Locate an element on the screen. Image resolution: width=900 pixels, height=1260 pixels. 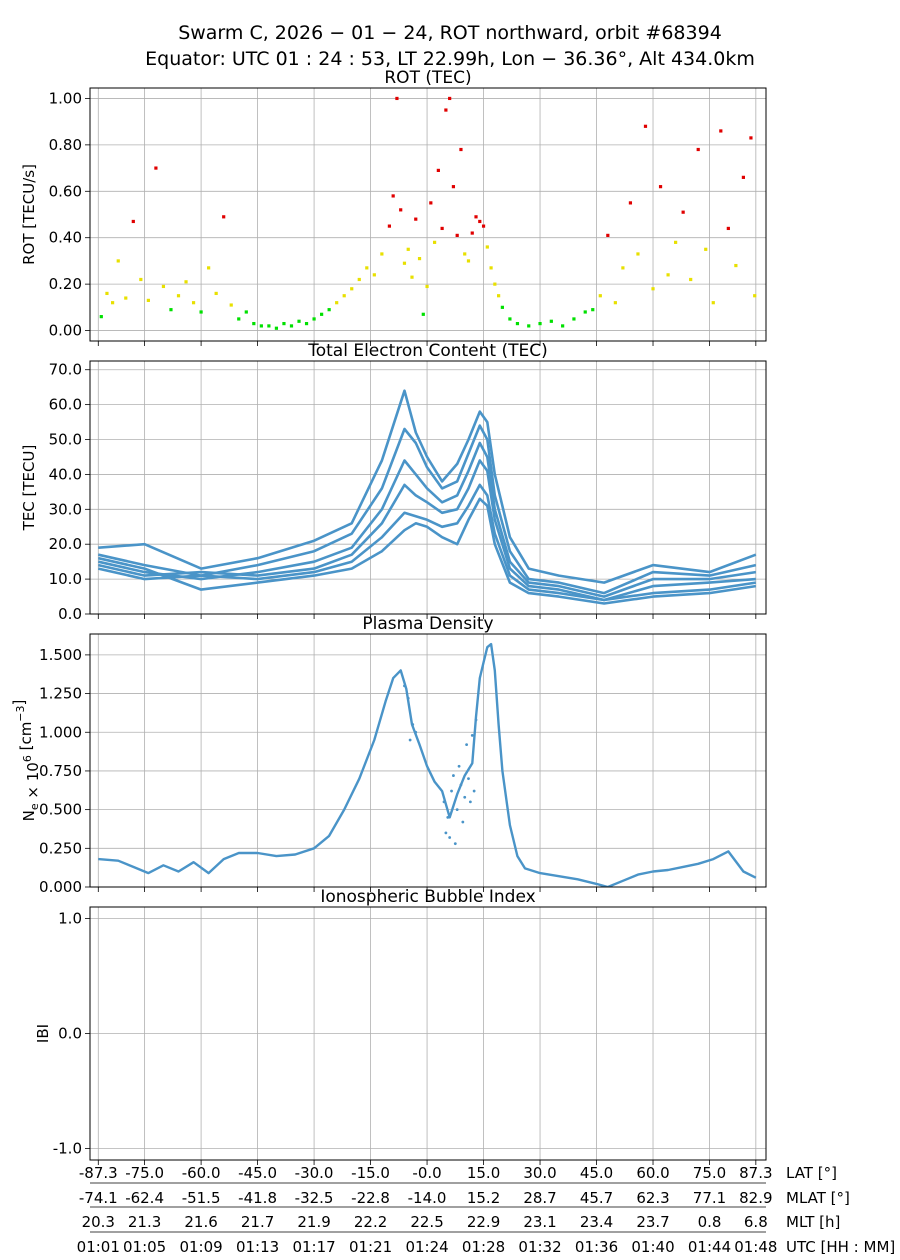
y-tick-label: 30.0 is located at coordinates (65, 509).